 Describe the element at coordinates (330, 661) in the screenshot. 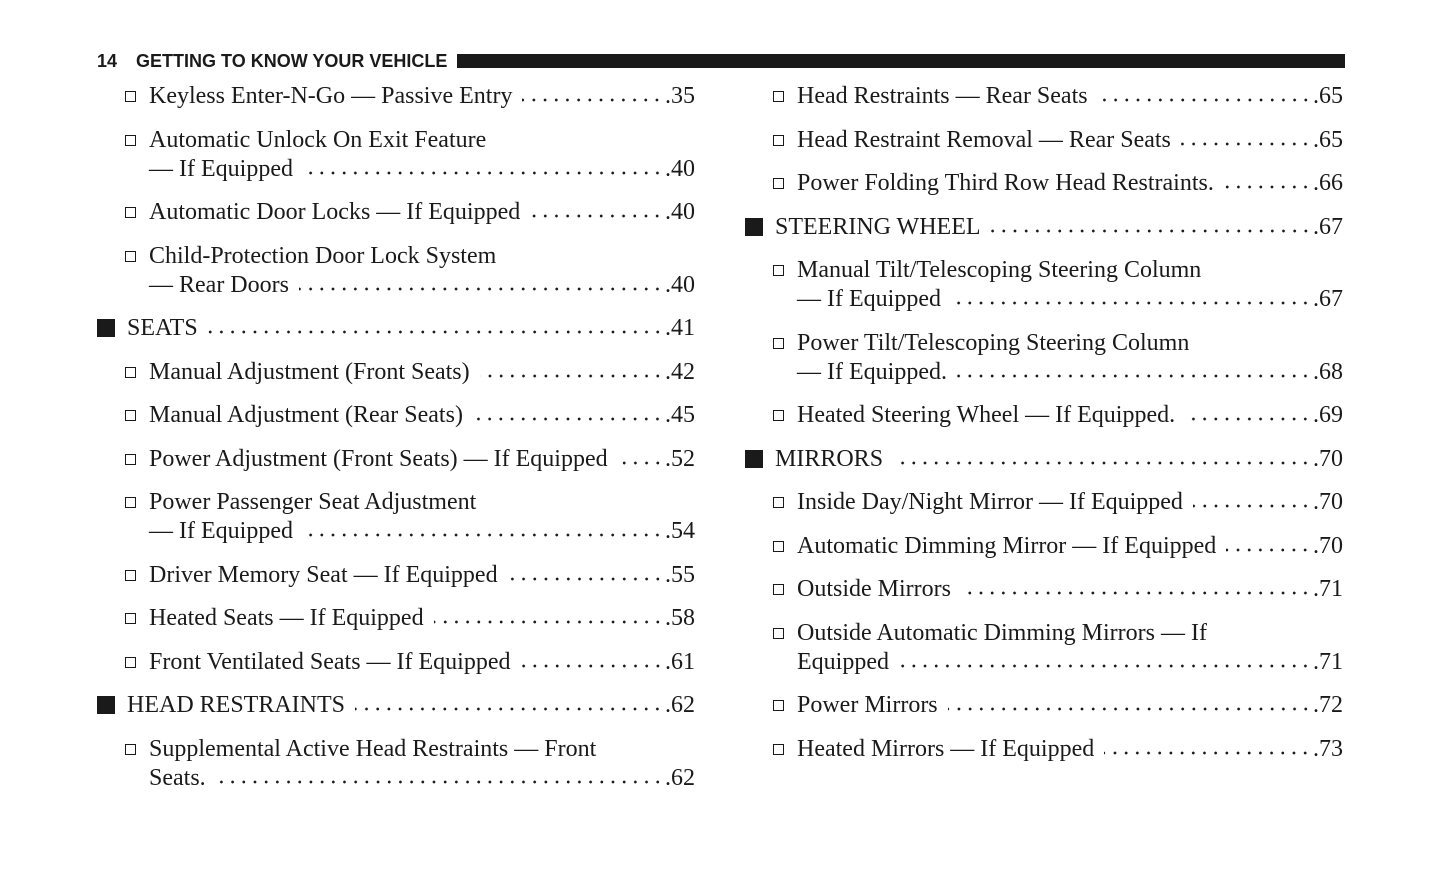

I see `entry-title: Front Ventilated Seats — If Equipped` at that location.